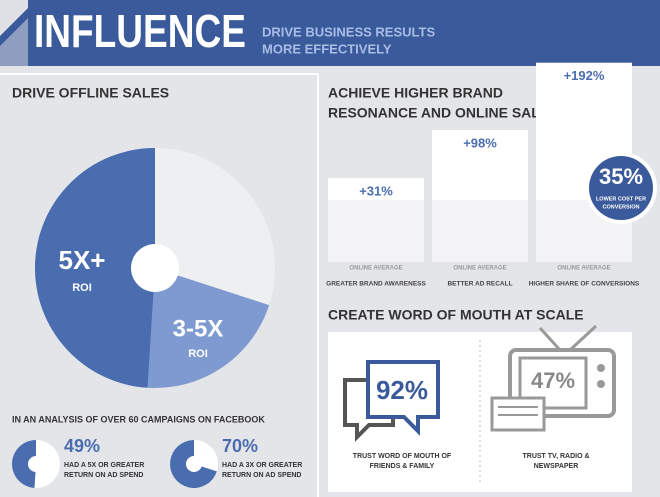  I want to click on section-heading: DRIVE OFFLINE SALES, so click(90, 93).